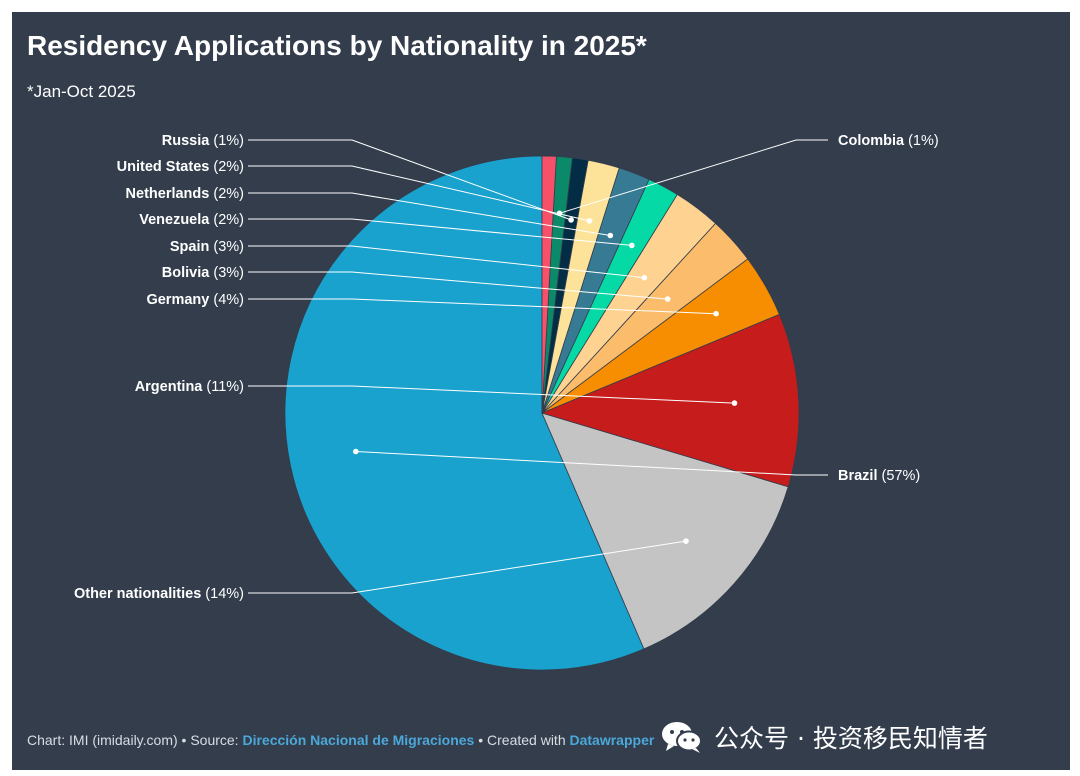  Describe the element at coordinates (591, 463) in the screenshot. I see `leader-line-brazil` at that location.